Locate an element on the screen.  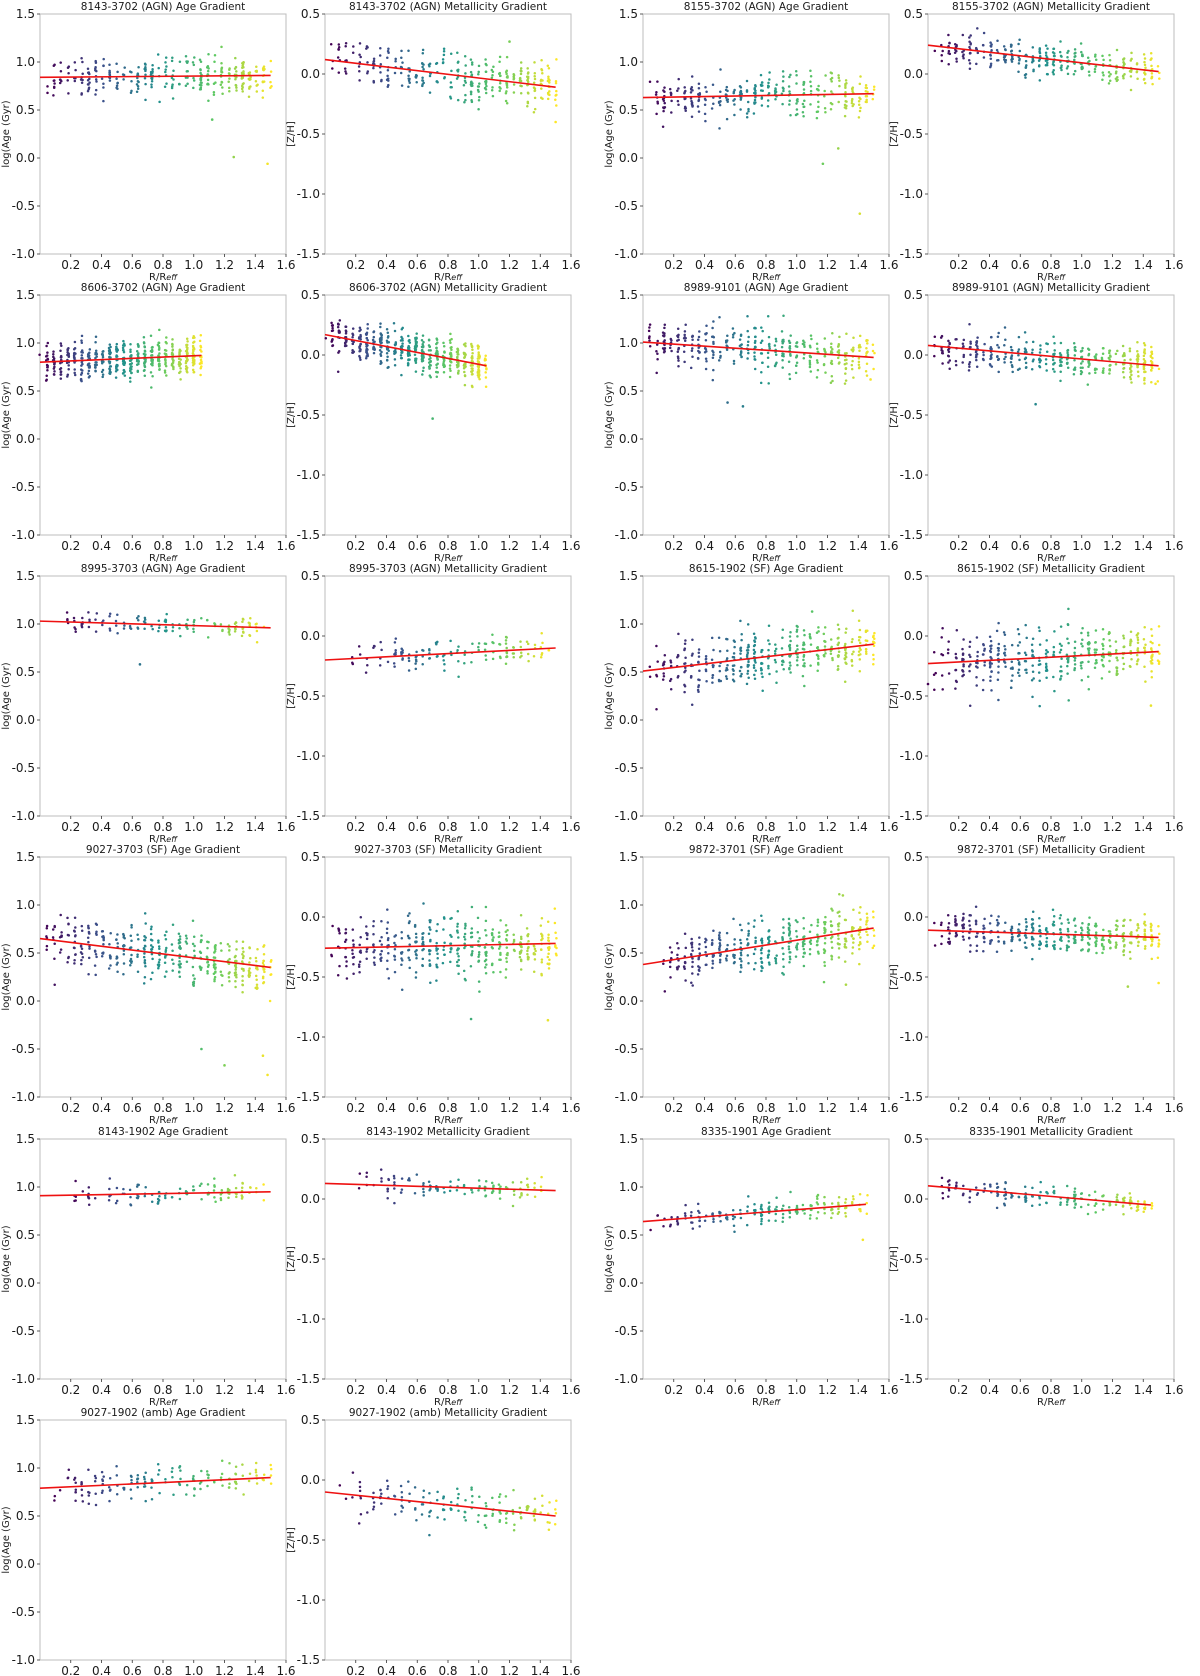
x-tick-label: 1.0 is located at coordinates (193, 1108).